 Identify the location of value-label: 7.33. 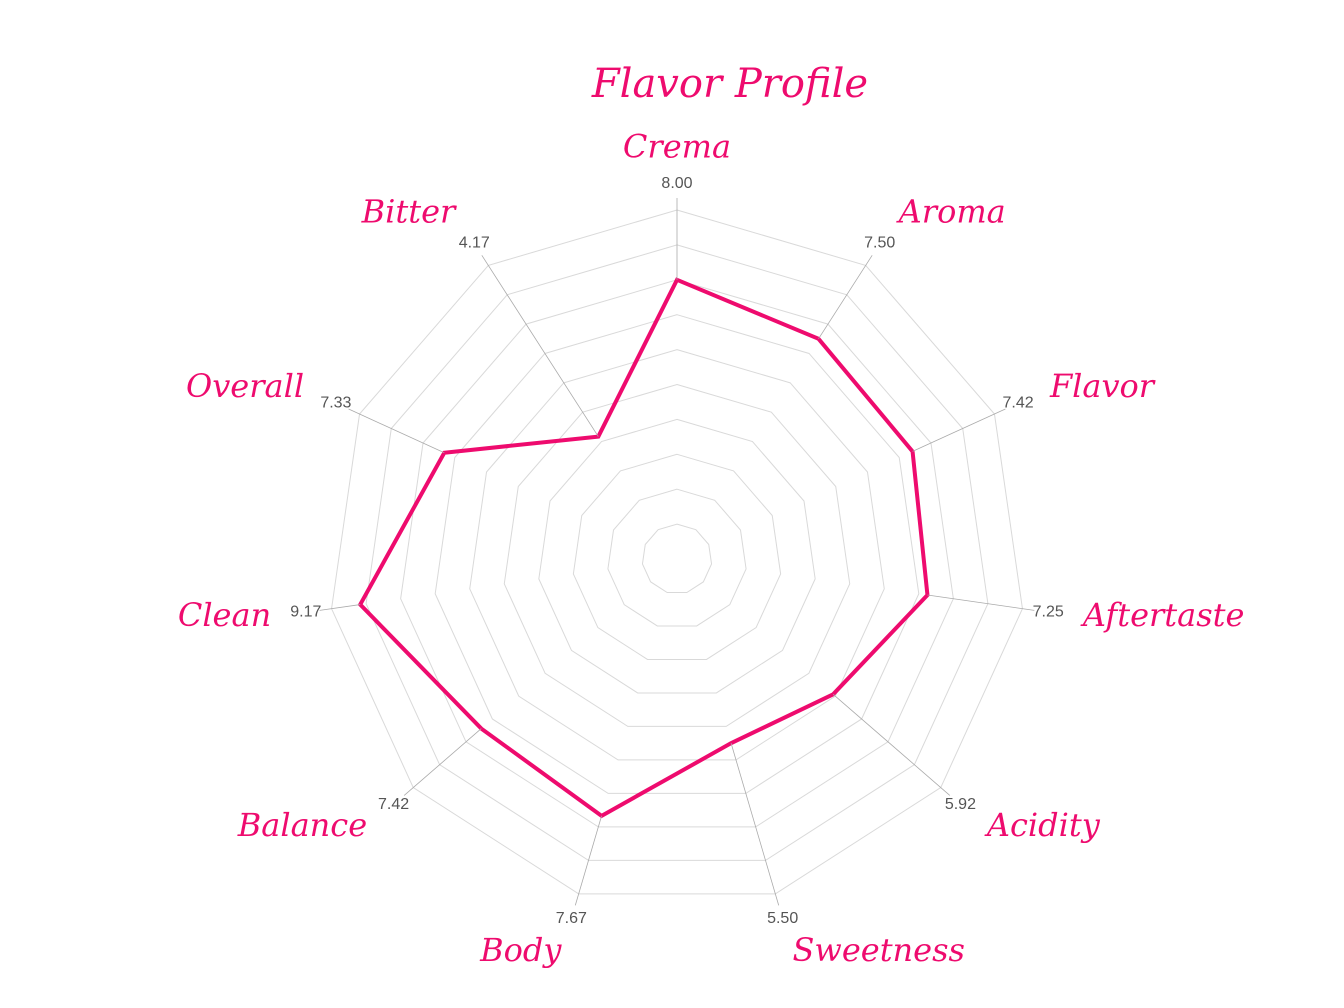
(335, 402).